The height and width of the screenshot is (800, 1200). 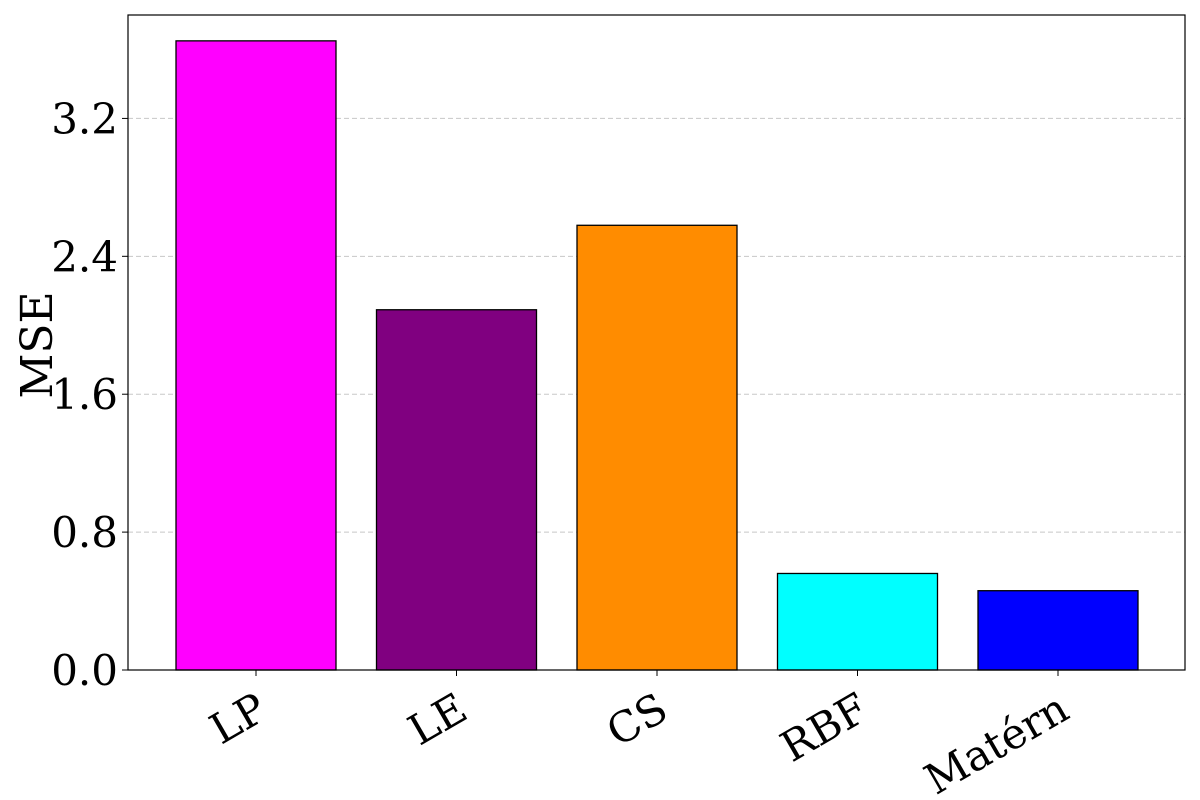 What do you see at coordinates (437, 719) in the screenshot?
I see `x-tick-label: LE` at bounding box center [437, 719].